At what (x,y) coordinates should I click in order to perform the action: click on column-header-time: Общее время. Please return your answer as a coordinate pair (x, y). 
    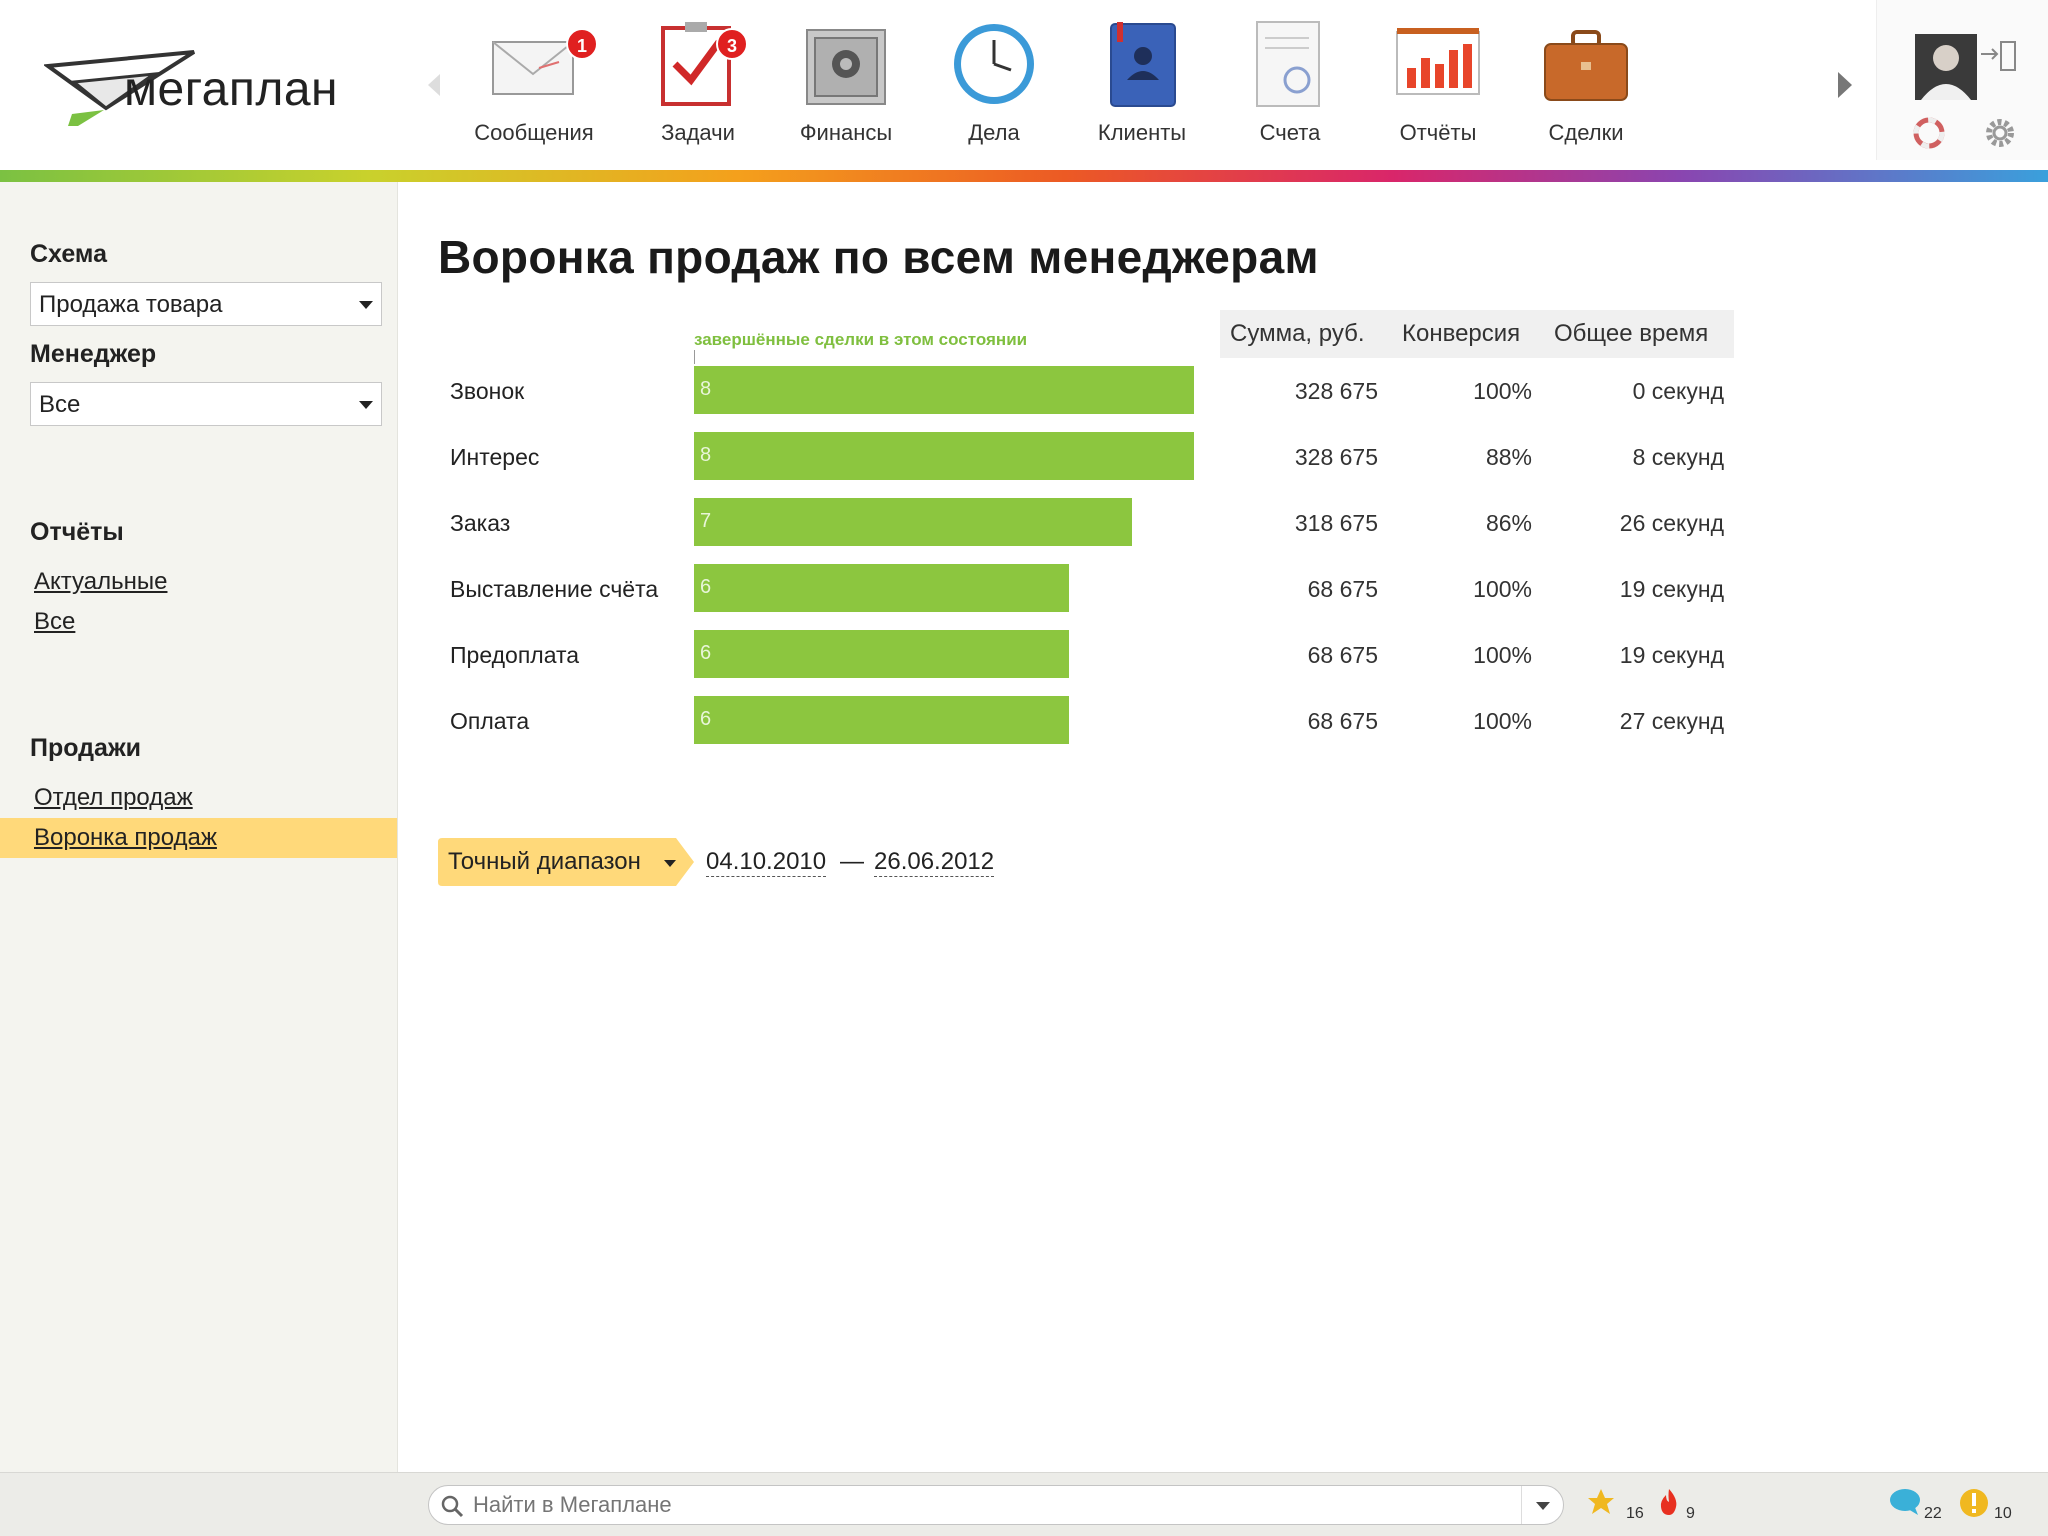
    Looking at the image, I should click on (1631, 333).